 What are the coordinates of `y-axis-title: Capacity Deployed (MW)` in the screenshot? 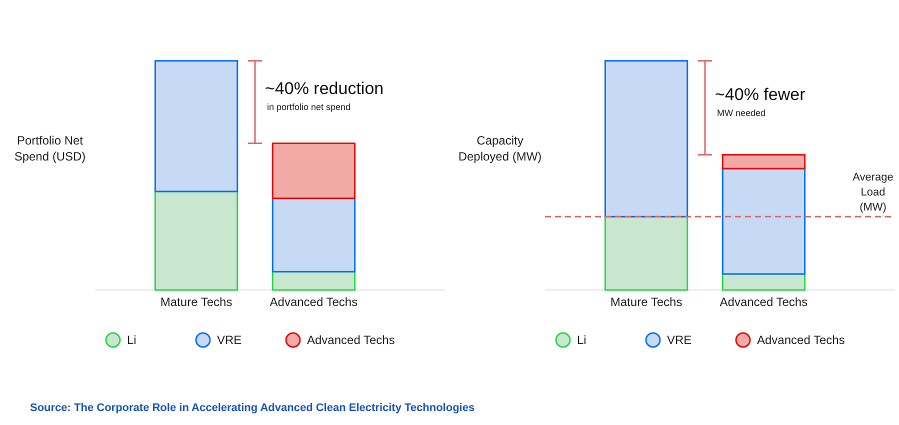 It's located at (500, 149).